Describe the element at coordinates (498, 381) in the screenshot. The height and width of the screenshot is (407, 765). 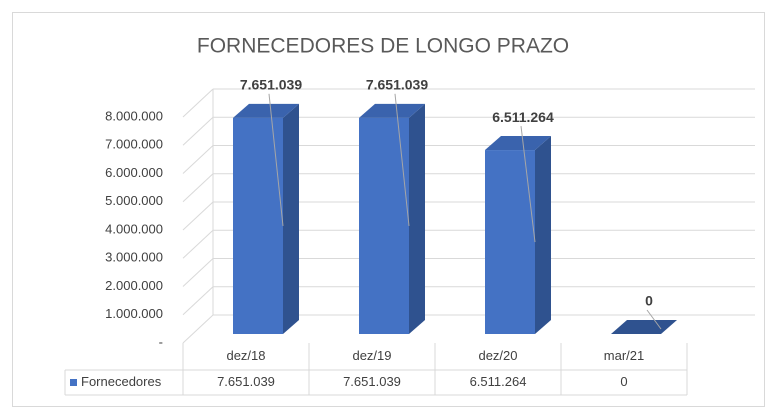
I see `table-value: 6.511.264` at that location.